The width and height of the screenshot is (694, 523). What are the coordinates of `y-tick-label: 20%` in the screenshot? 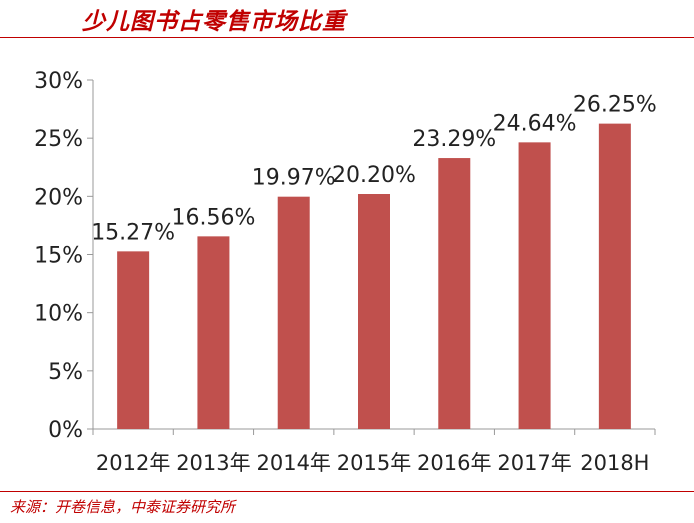 It's located at (58, 197).